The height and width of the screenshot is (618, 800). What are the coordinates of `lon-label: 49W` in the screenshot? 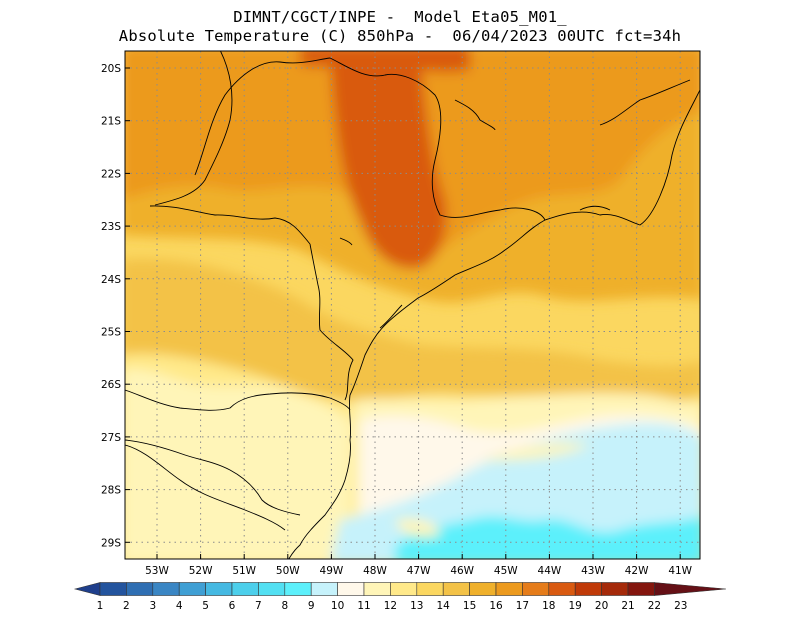 It's located at (332, 571).